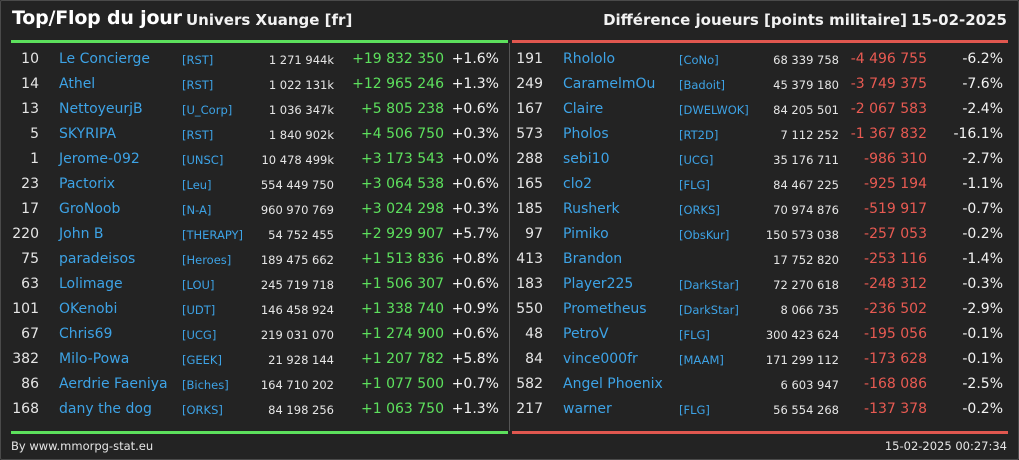 The height and width of the screenshot is (460, 1019). What do you see at coordinates (475, 59) in the screenshot?
I see `percent-change: +1.6%` at bounding box center [475, 59].